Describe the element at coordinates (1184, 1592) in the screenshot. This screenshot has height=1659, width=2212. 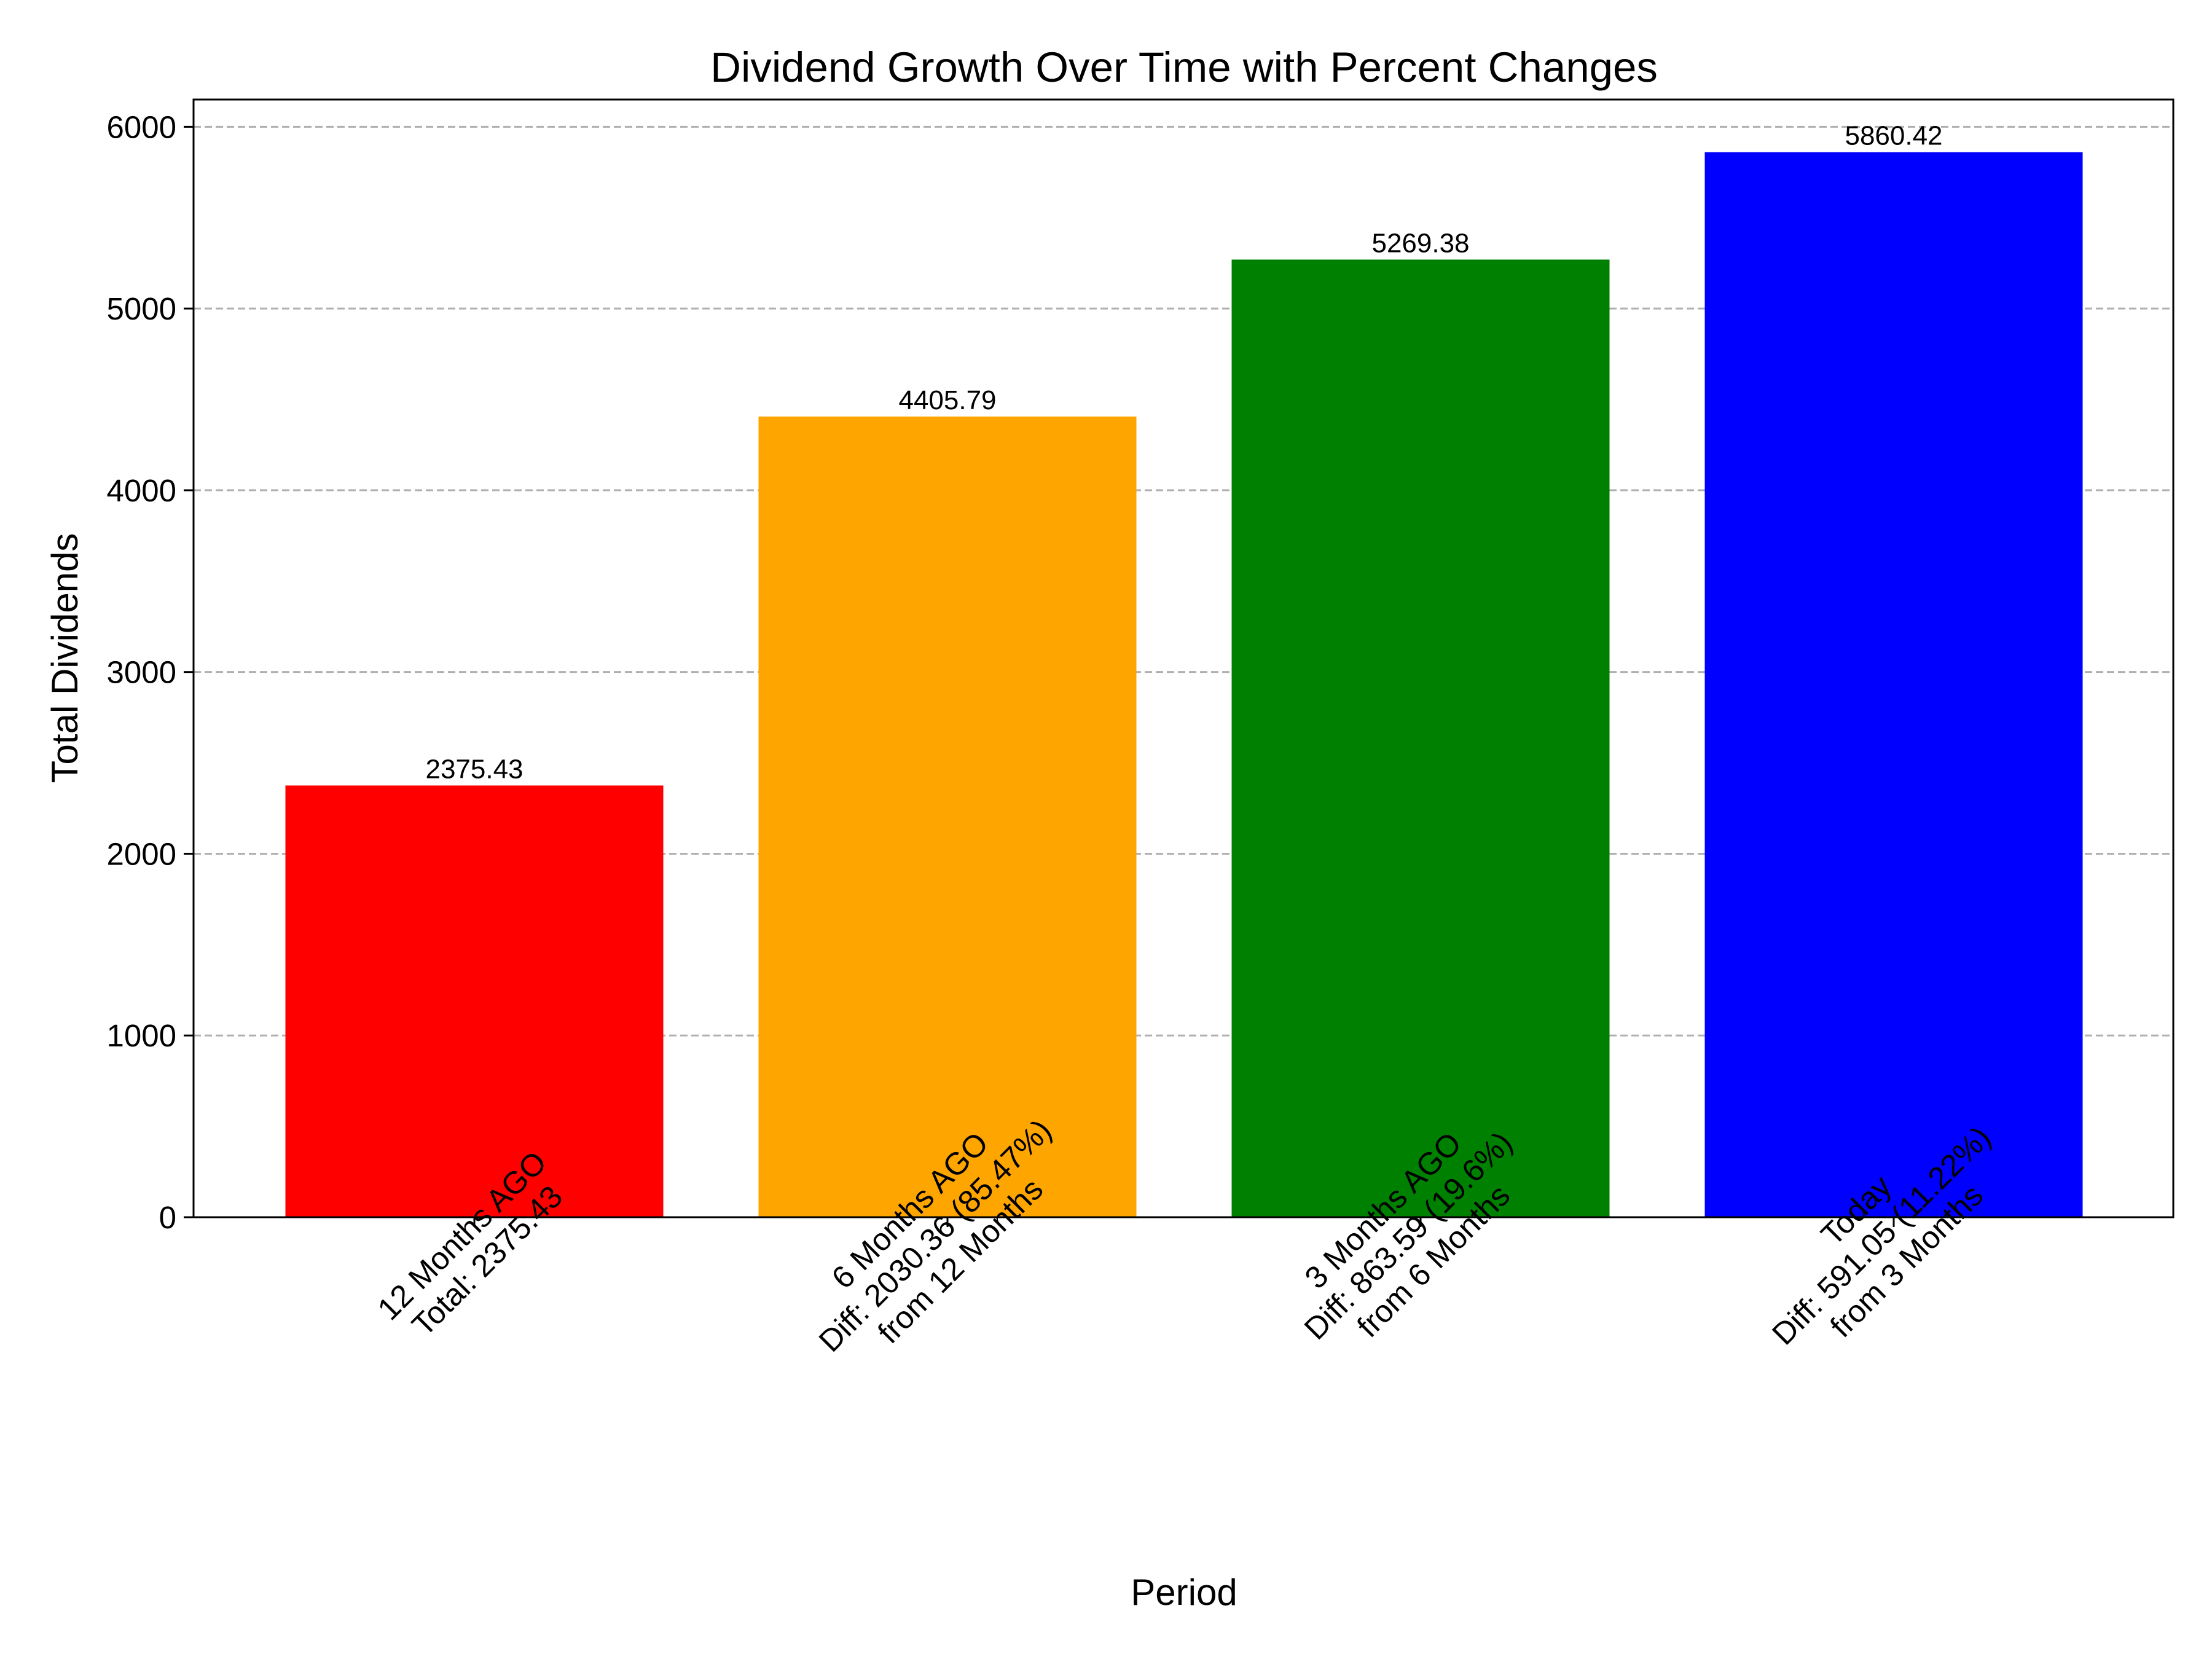
I see `x-axis-label: Period` at that location.